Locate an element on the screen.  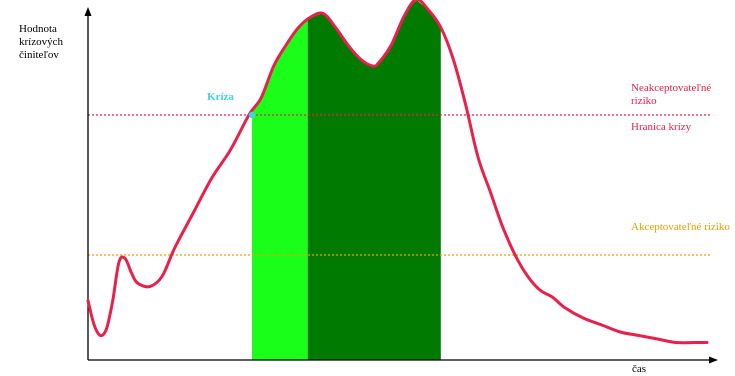
y-axis-label: Hodnota krízových činiteľov is located at coordinates (41, 42).